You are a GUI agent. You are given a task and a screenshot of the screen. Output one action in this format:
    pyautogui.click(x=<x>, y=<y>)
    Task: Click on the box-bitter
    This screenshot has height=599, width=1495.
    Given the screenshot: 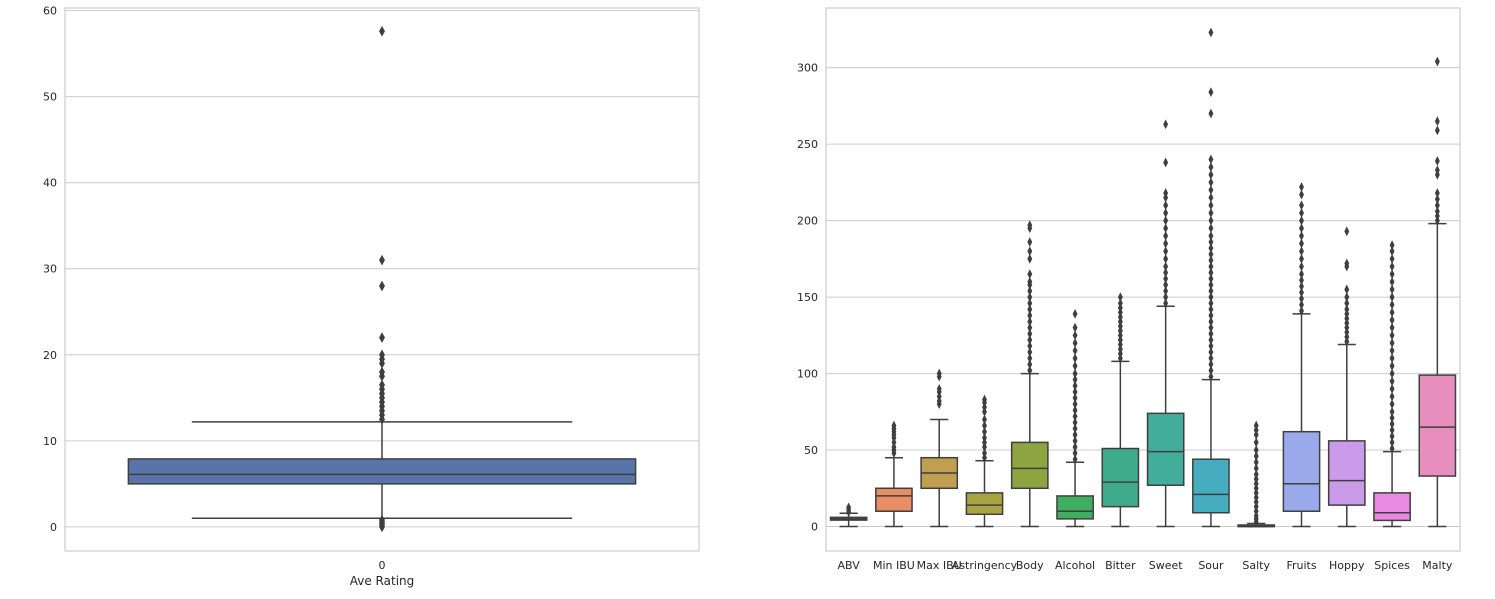 What is the action you would take?
    pyautogui.click(x=1120, y=410)
    